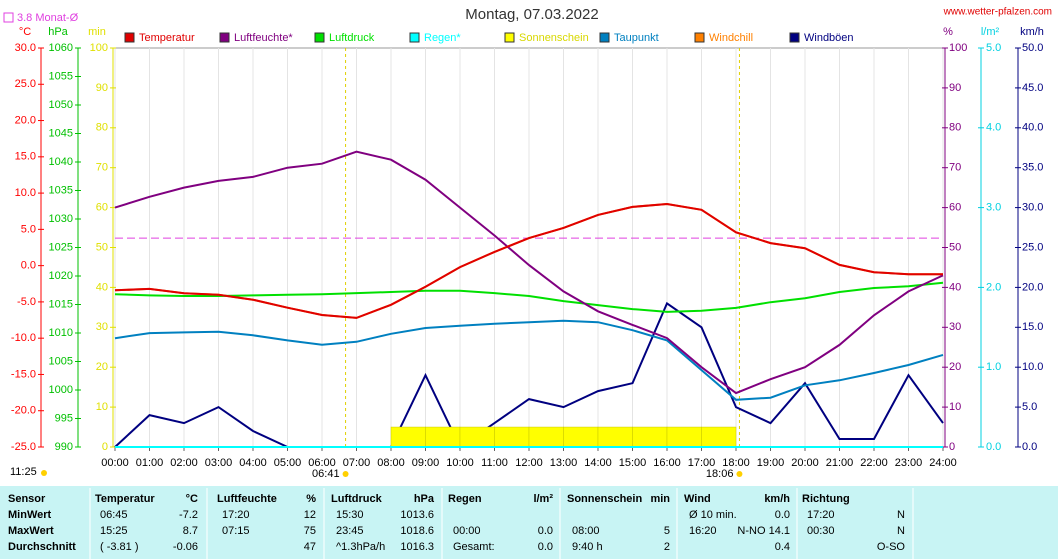 The width and height of the screenshot is (1058, 559). What do you see at coordinates (598, 463) in the screenshot?
I see `x-tick-label: 14:00` at bounding box center [598, 463].